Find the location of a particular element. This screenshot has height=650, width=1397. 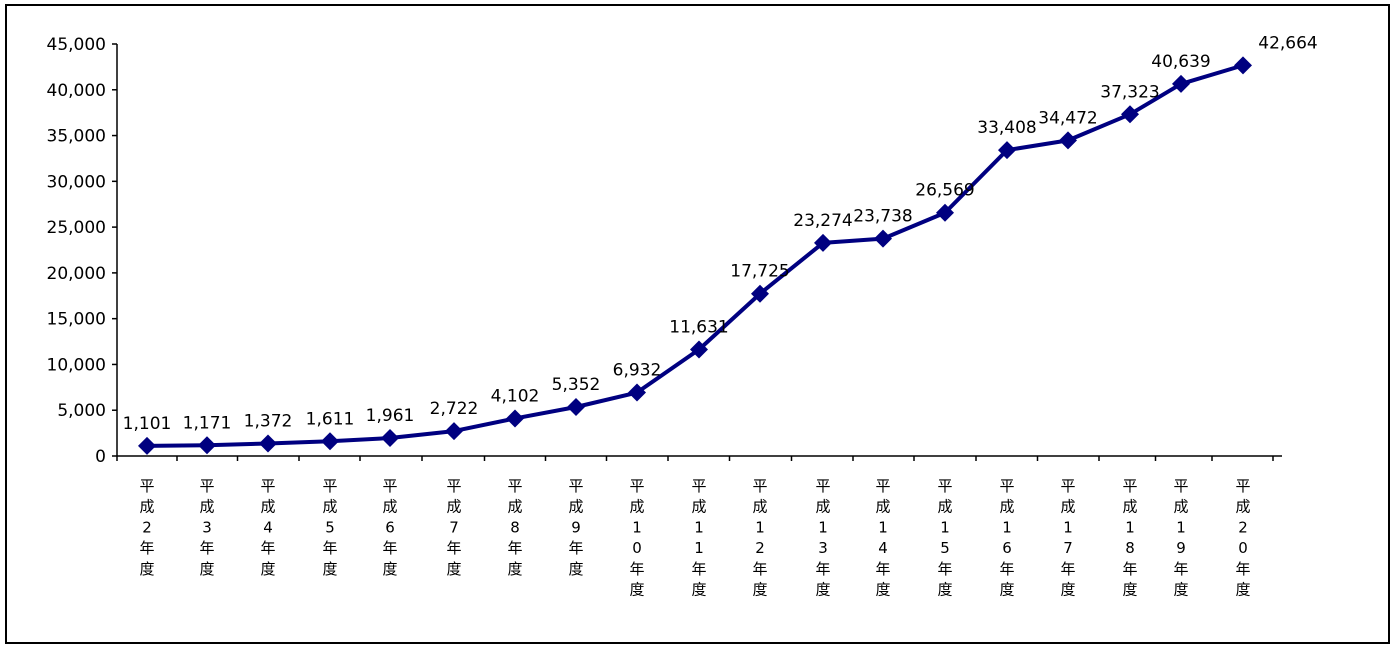

x-category-label: 平成 4 年度 is located at coordinates (267, 527).